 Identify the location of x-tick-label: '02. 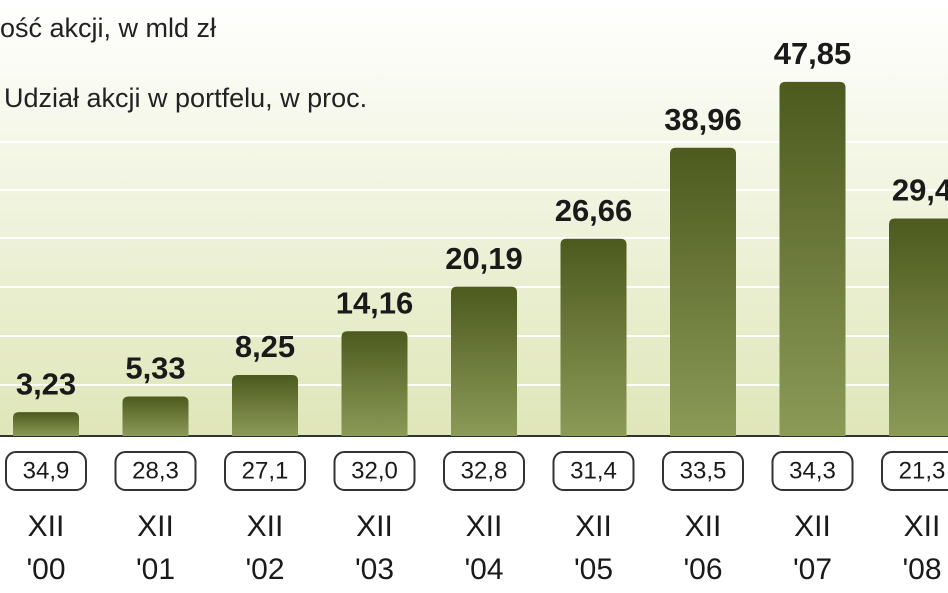
(264, 569).